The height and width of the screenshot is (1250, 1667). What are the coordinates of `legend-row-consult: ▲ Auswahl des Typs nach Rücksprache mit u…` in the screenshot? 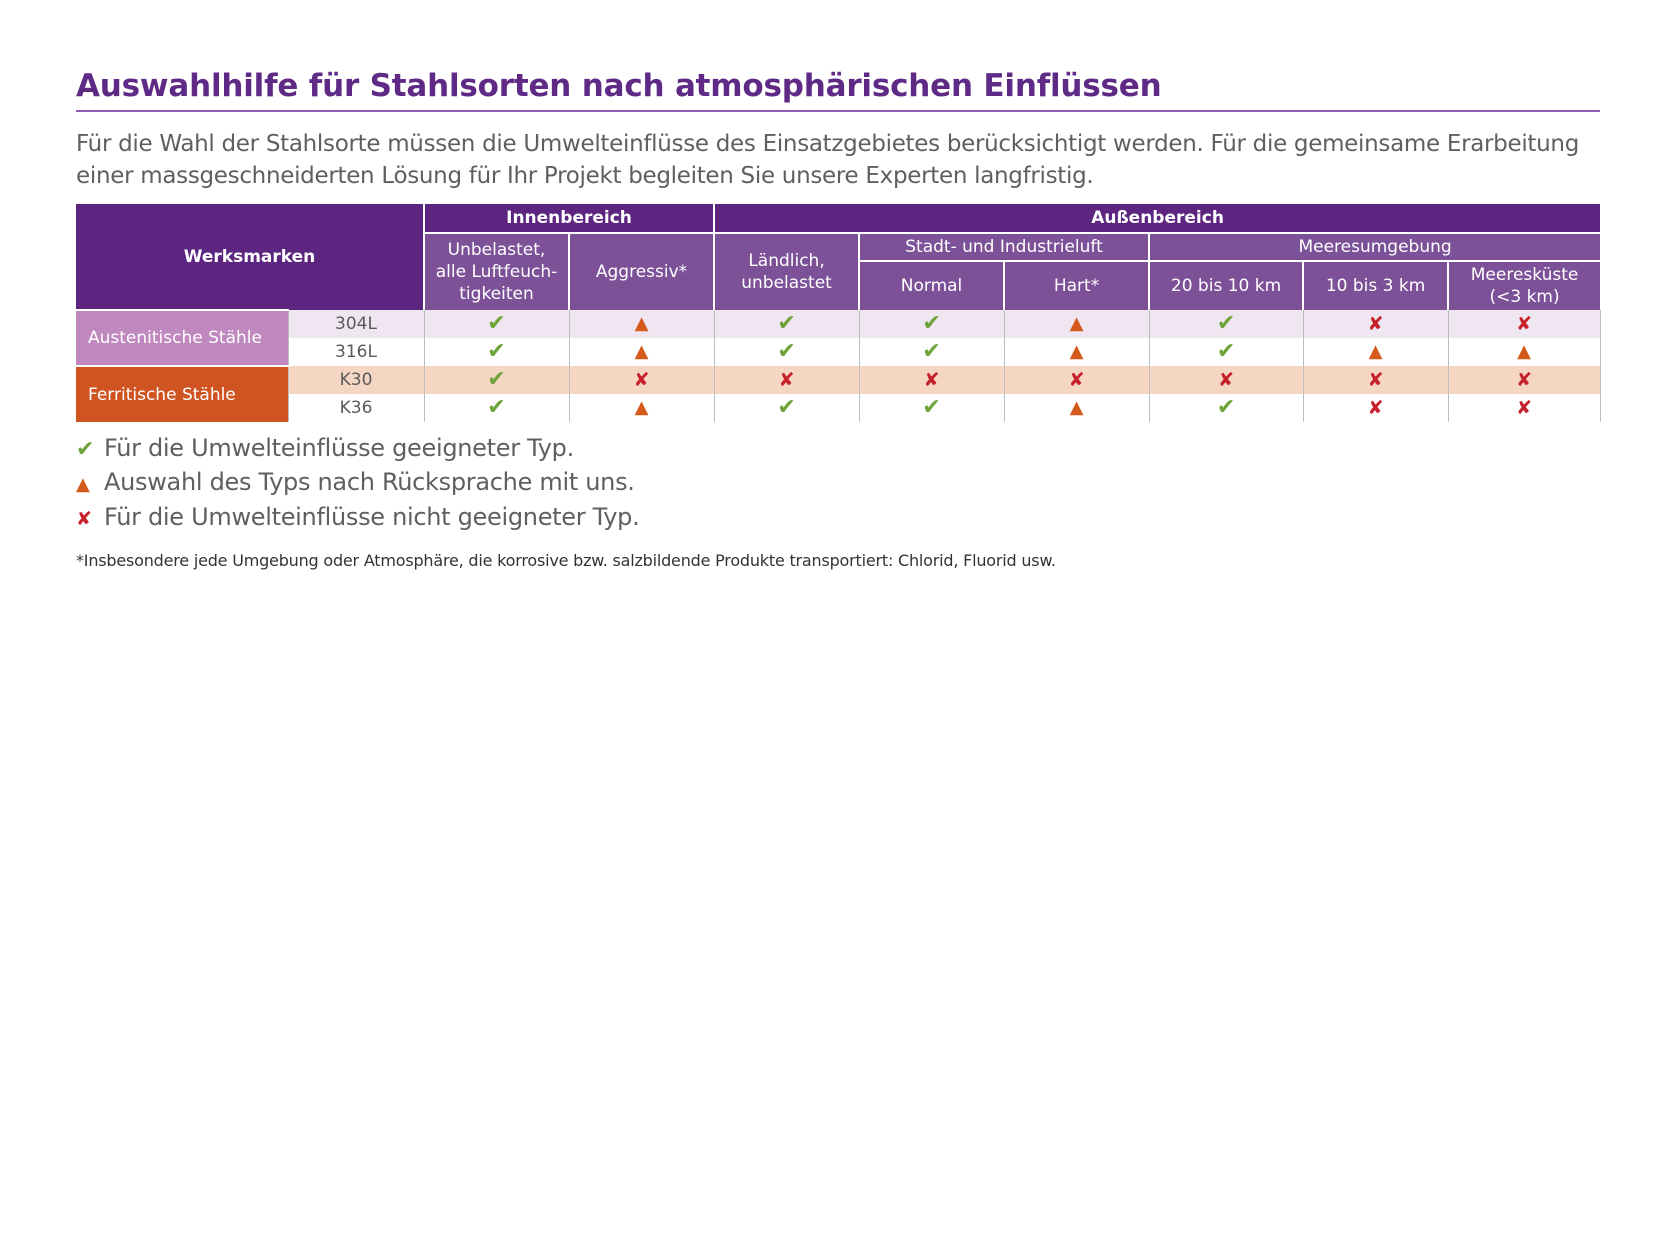 It's located at (838, 483).